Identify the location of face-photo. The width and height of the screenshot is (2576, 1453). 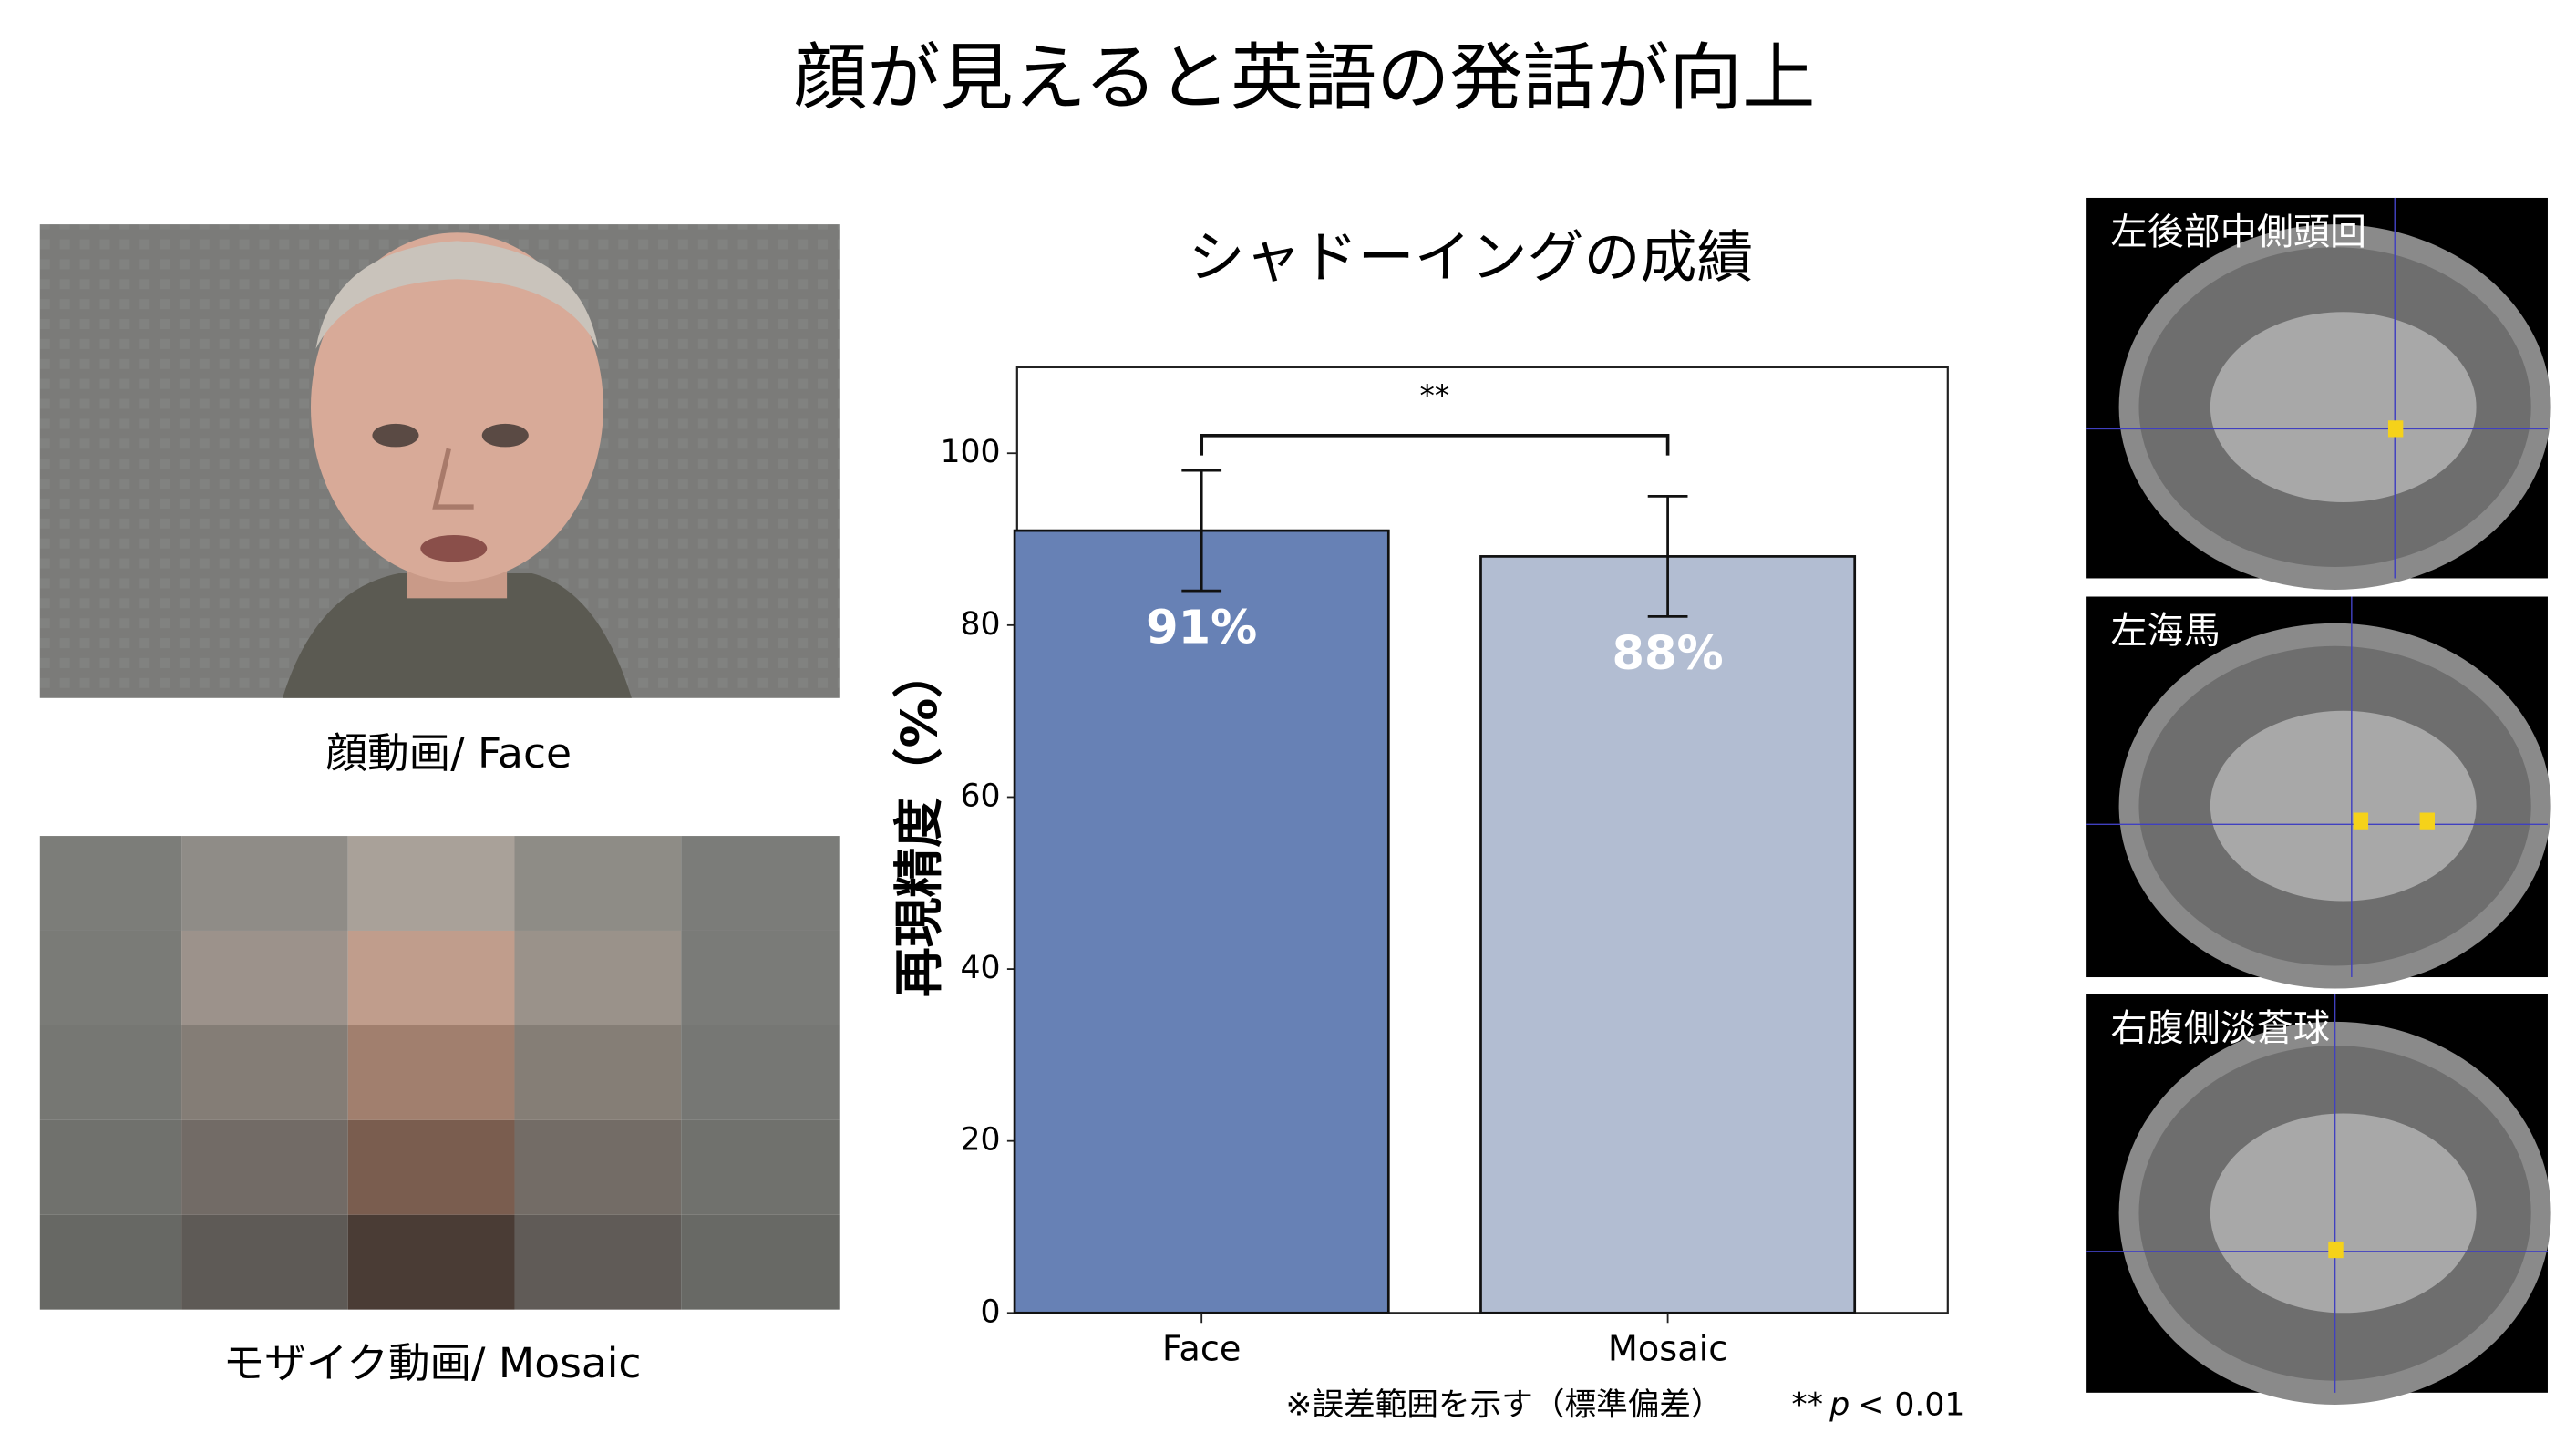
(439, 461).